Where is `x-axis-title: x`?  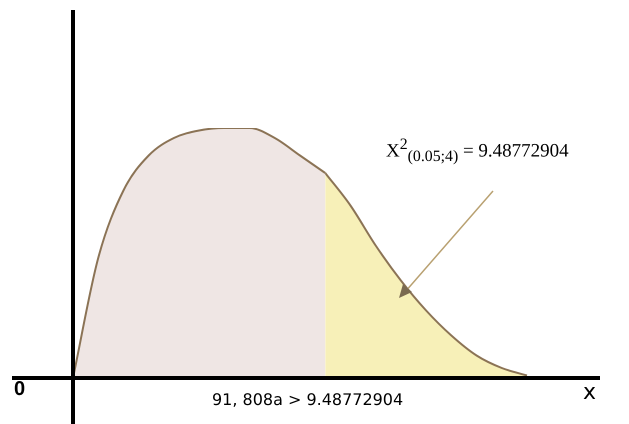
x-axis-title: x is located at coordinates (589, 392).